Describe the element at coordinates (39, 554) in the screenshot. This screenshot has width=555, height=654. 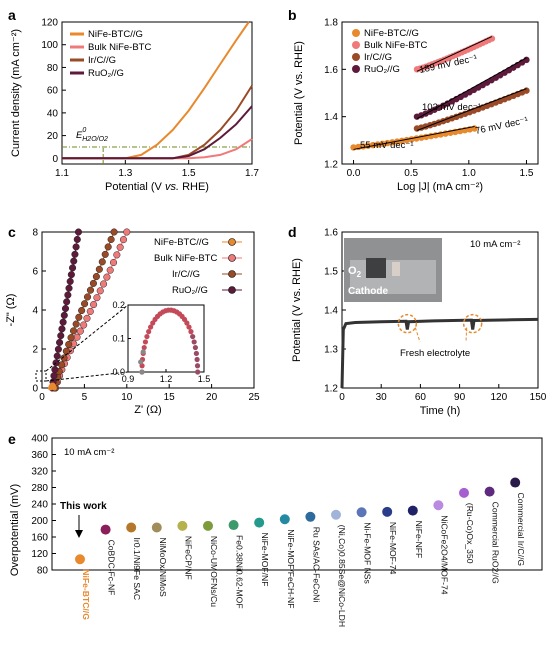
I see `chart-e-ytick-label: 120` at that location.